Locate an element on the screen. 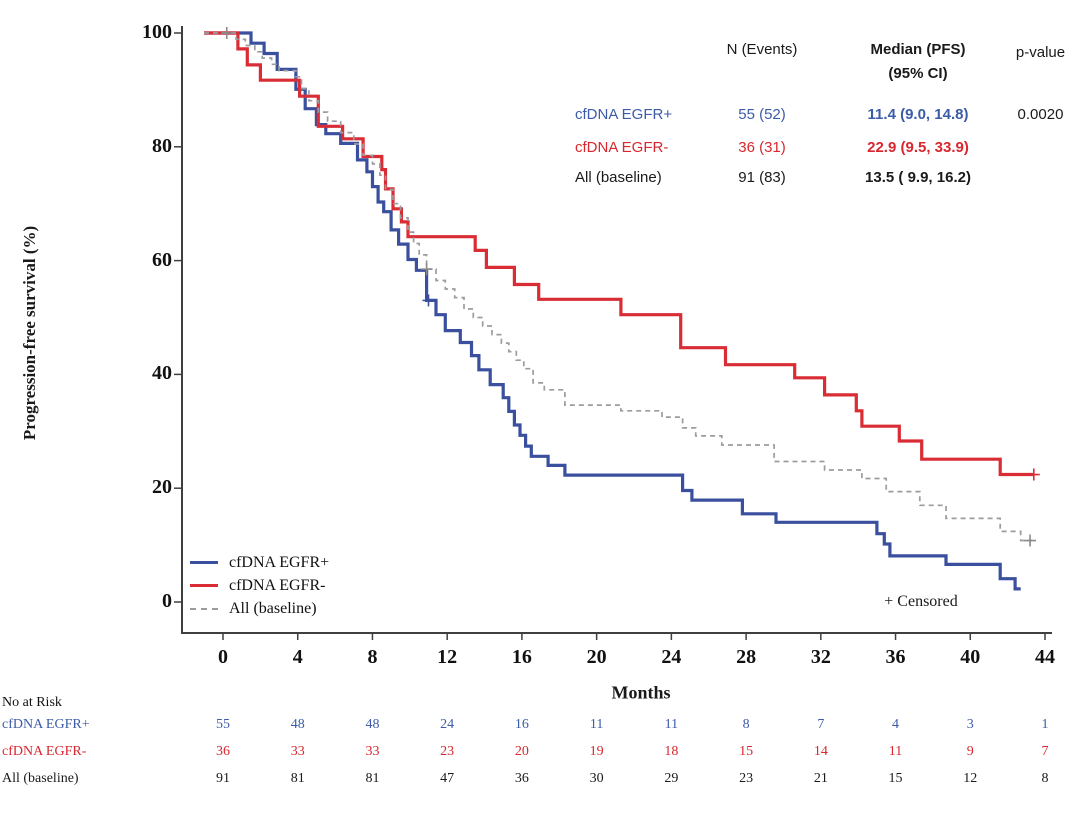 The height and width of the screenshot is (813, 1080). risk-row-label: All (baseline) is located at coordinates (40, 778).